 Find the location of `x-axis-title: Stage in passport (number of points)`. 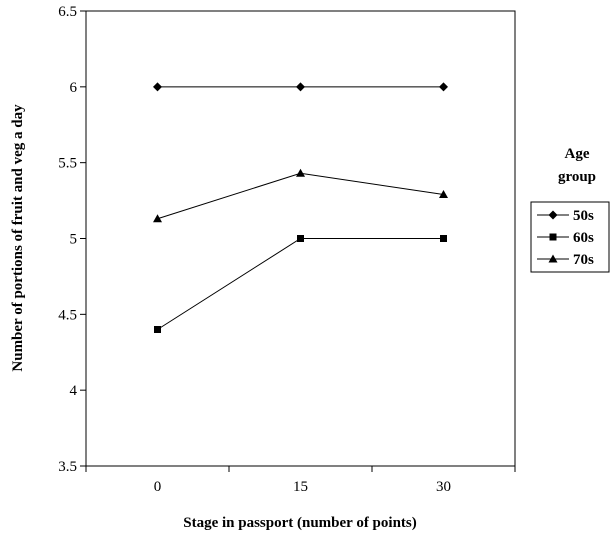

x-axis-title: Stage in passport (number of points) is located at coordinates (300, 523).